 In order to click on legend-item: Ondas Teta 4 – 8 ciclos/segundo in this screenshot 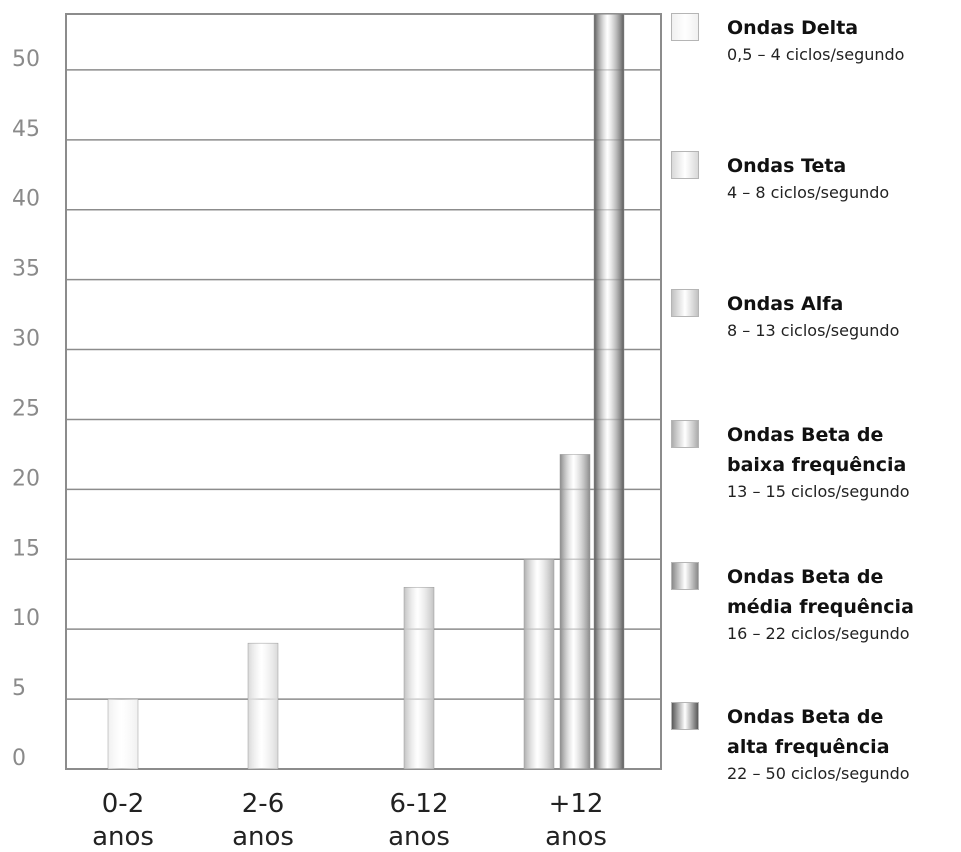, I will do `click(816, 191)`.